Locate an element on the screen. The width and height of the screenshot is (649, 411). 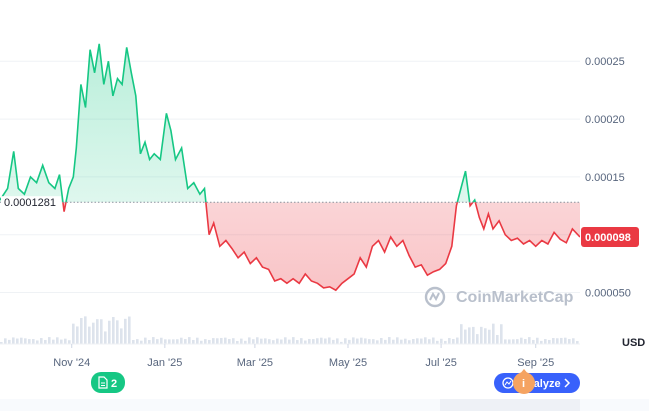
x-tick-label: Mar '25 is located at coordinates (255, 363).